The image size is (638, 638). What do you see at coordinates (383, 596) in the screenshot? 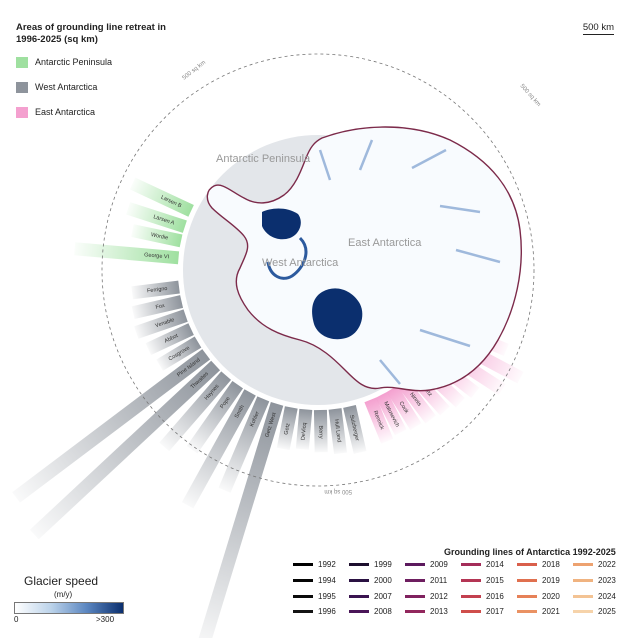
I see `year-label: 2007` at bounding box center [383, 596].